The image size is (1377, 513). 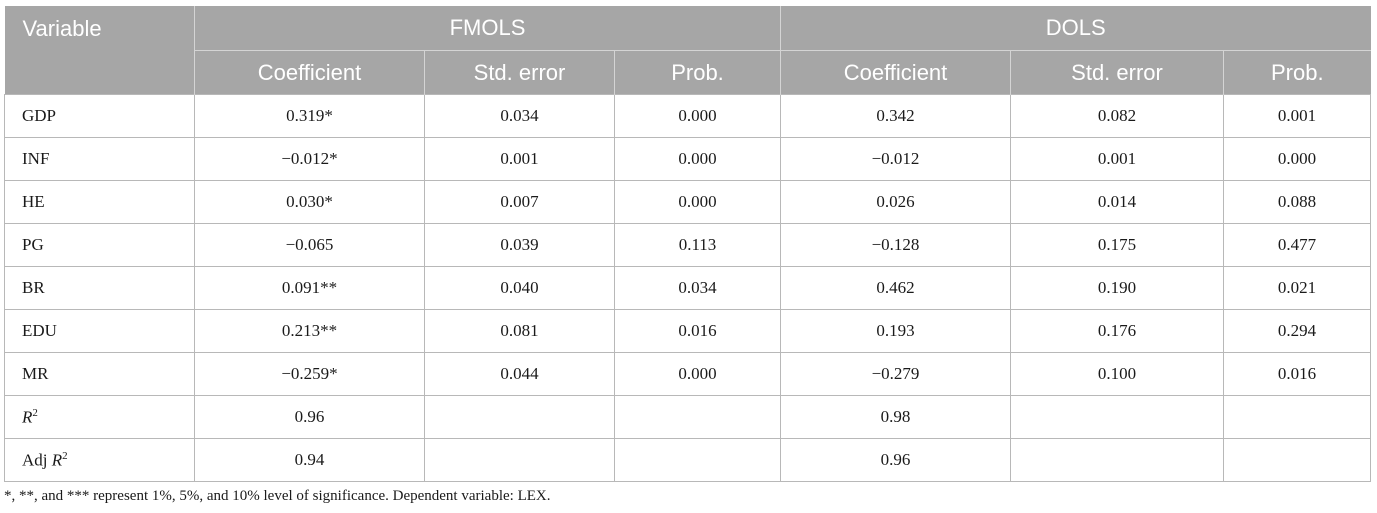 I want to click on table-row: R2 0.96 0.98, so click(x=688, y=417).